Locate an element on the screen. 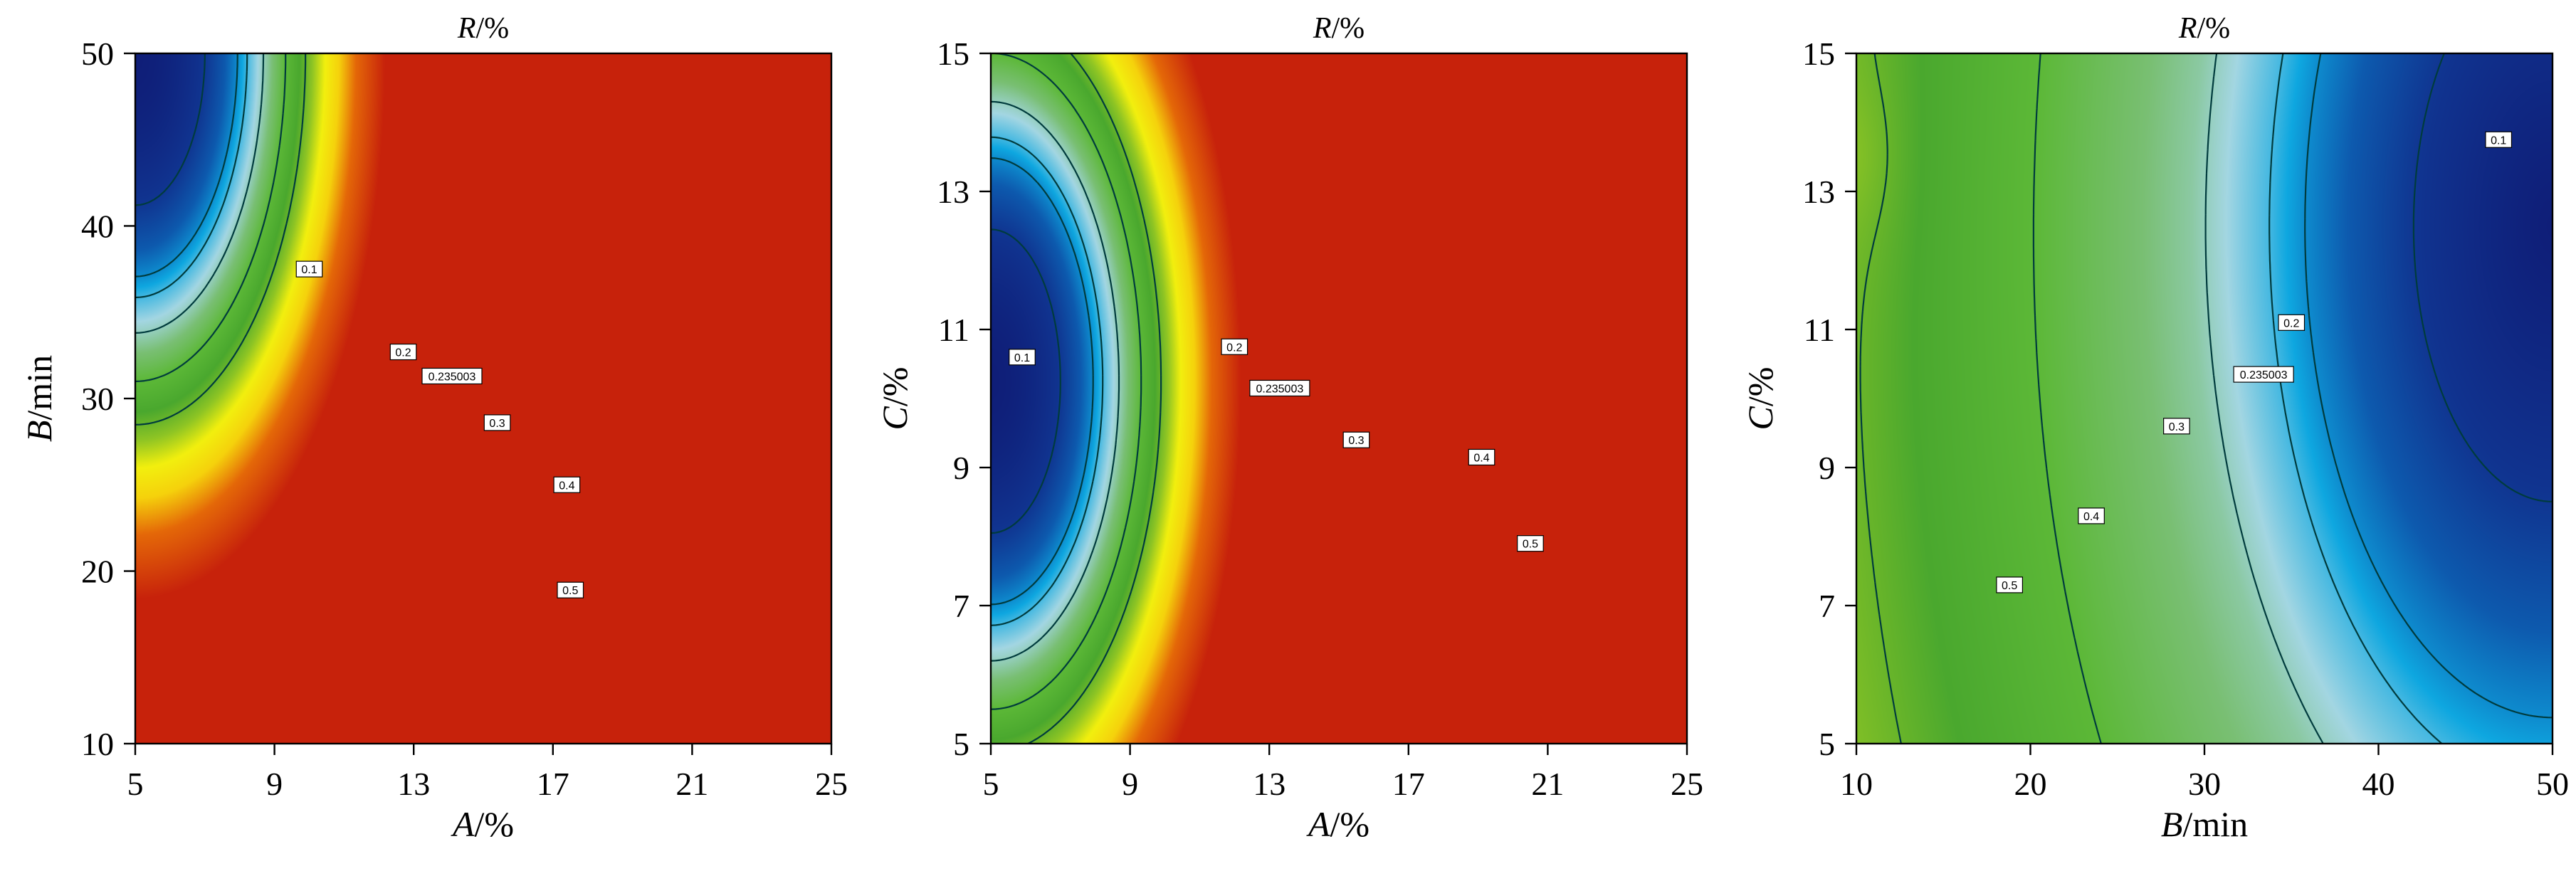 This screenshot has width=2576, height=876. y-tick-label: 30 is located at coordinates (98, 399).